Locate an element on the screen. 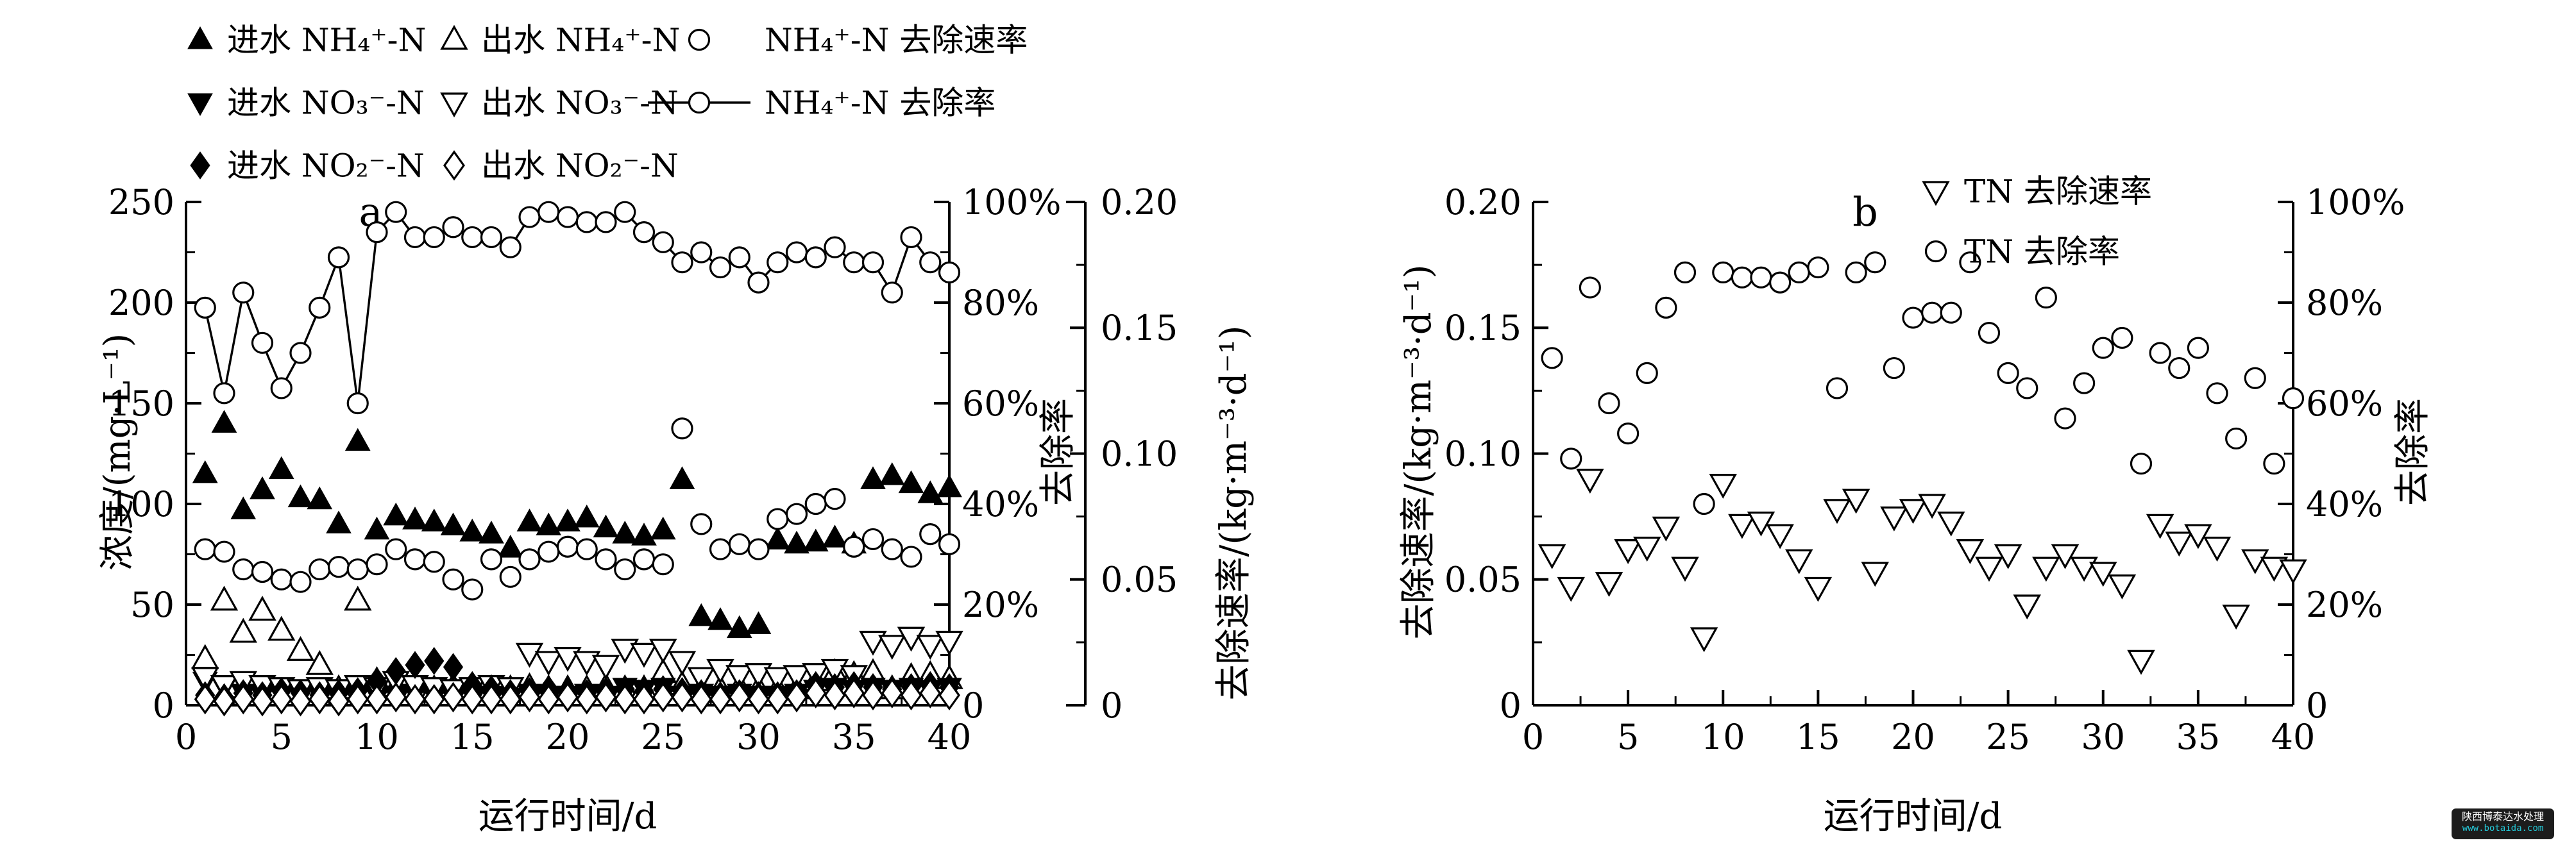  y-tick-label: 0 is located at coordinates (1510, 705).